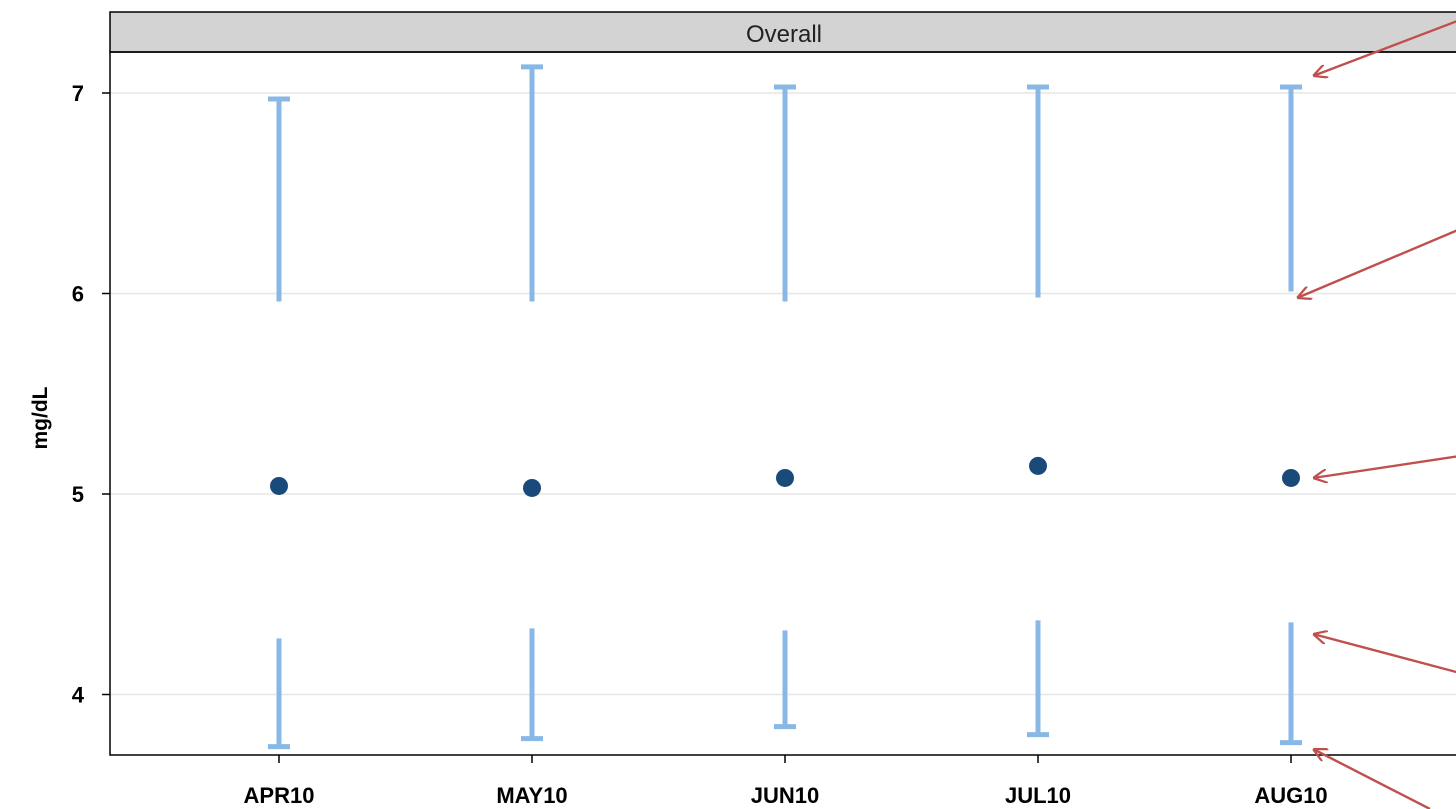  Describe the element at coordinates (78, 494) in the screenshot. I see `y-tick-label: 5` at that location.